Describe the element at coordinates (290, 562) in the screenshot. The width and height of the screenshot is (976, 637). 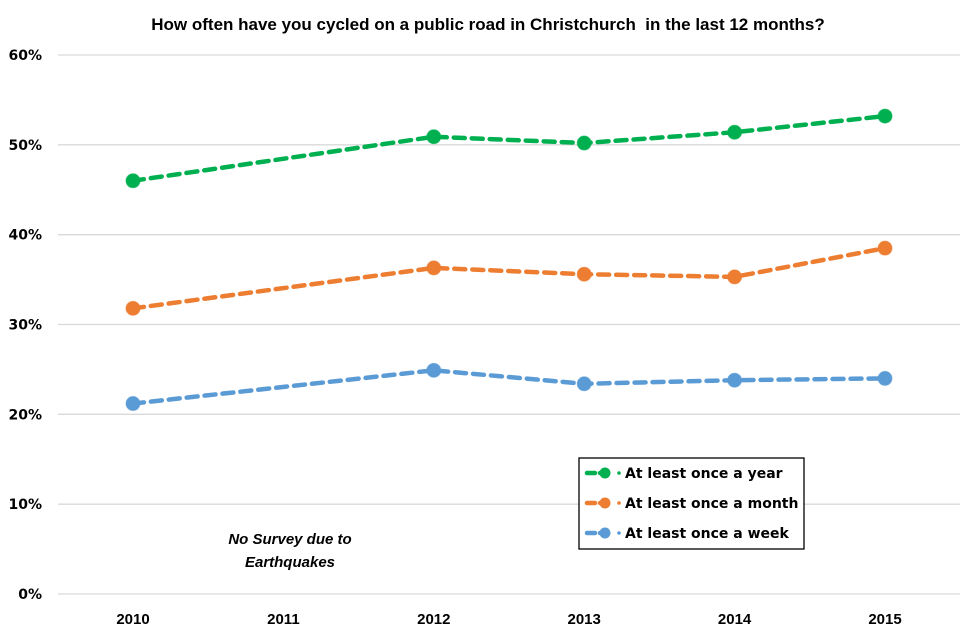
I see `annotation-line-2: Earthquakes` at that location.